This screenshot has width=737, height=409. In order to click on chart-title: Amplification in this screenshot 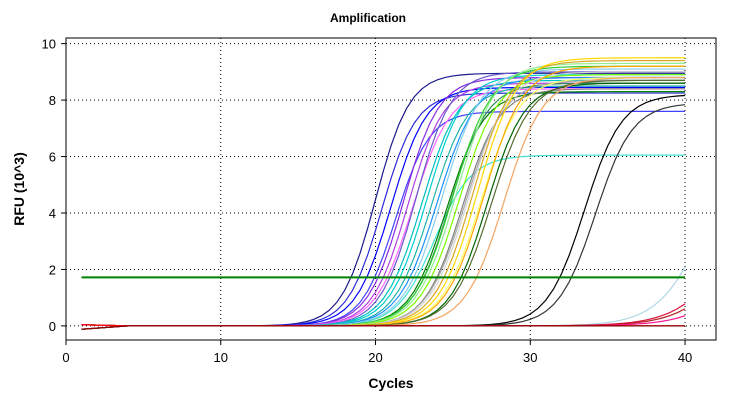, I will do `click(368, 18)`.